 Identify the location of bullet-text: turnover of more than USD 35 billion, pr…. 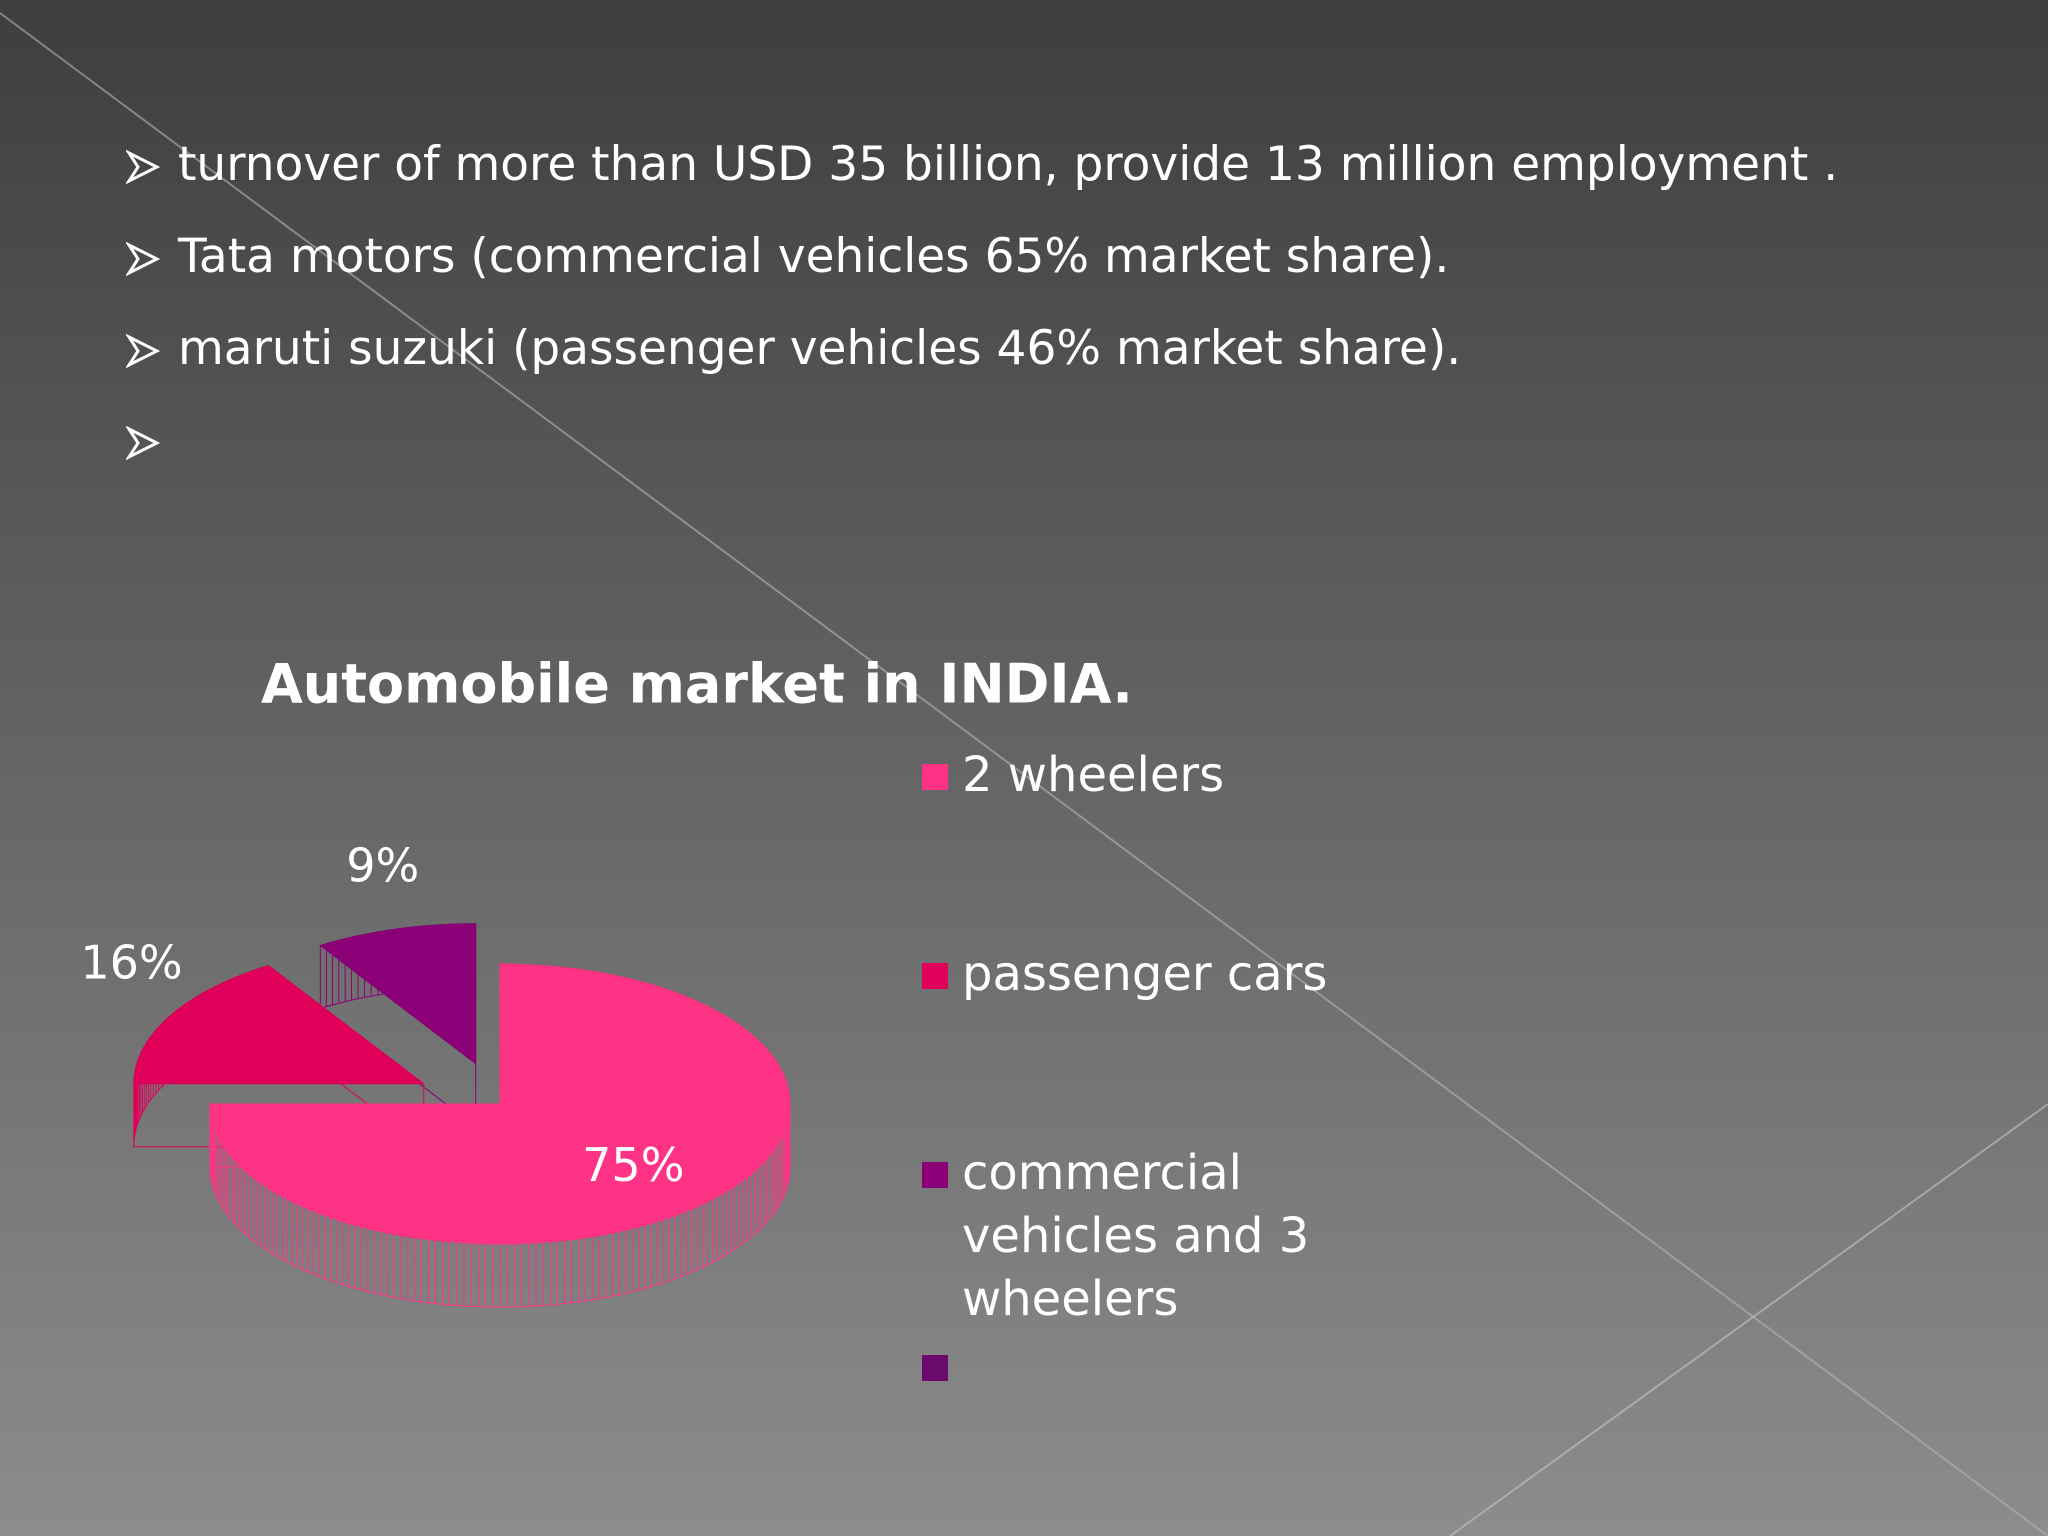
(1008, 164).